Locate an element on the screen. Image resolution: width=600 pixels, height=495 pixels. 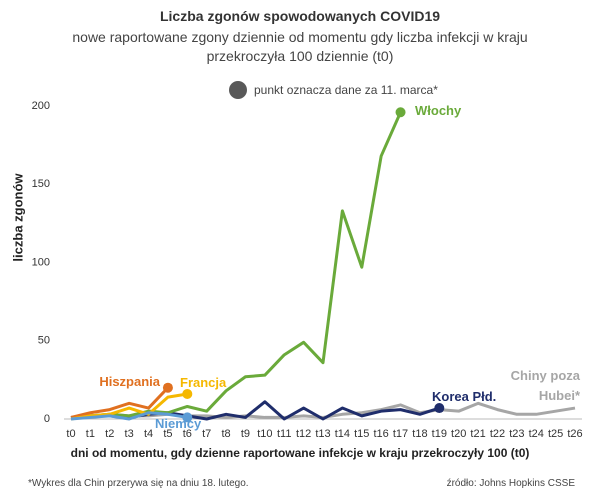
x-tick-label: t17 is located at coordinates (400, 434).